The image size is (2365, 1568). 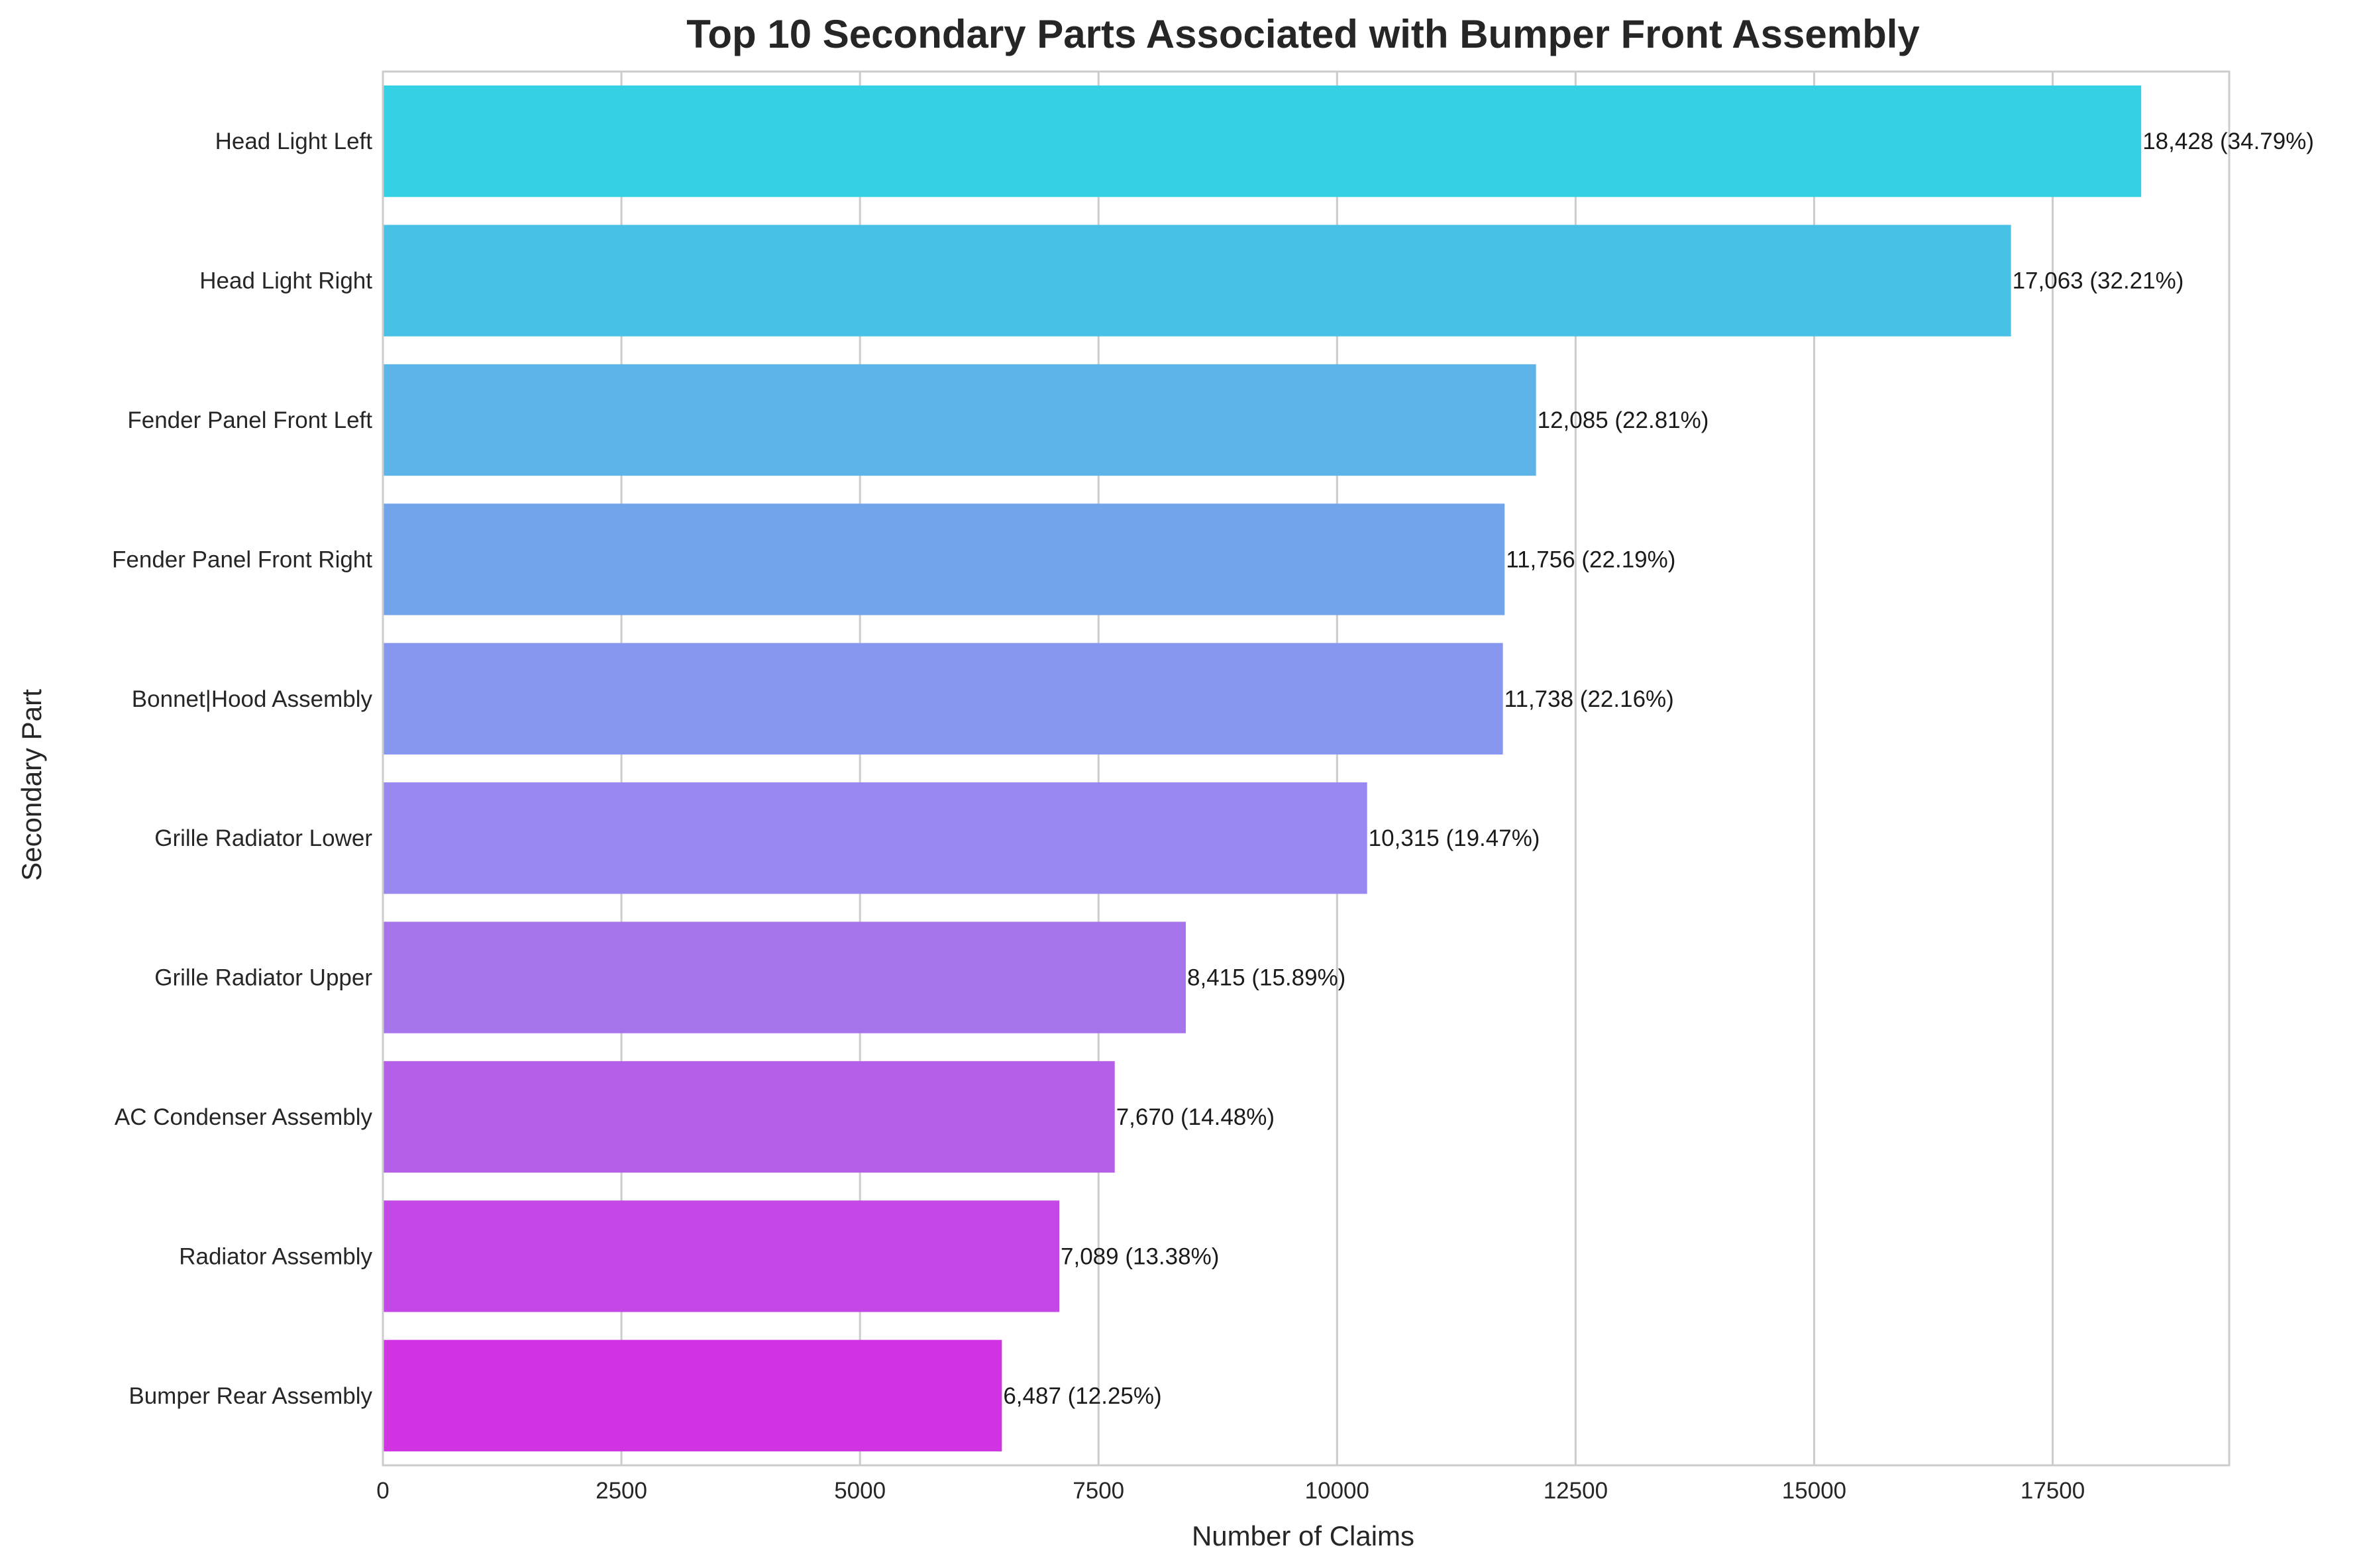 I want to click on y-tick-label: AC Condenser Assembly, so click(x=244, y=1117).